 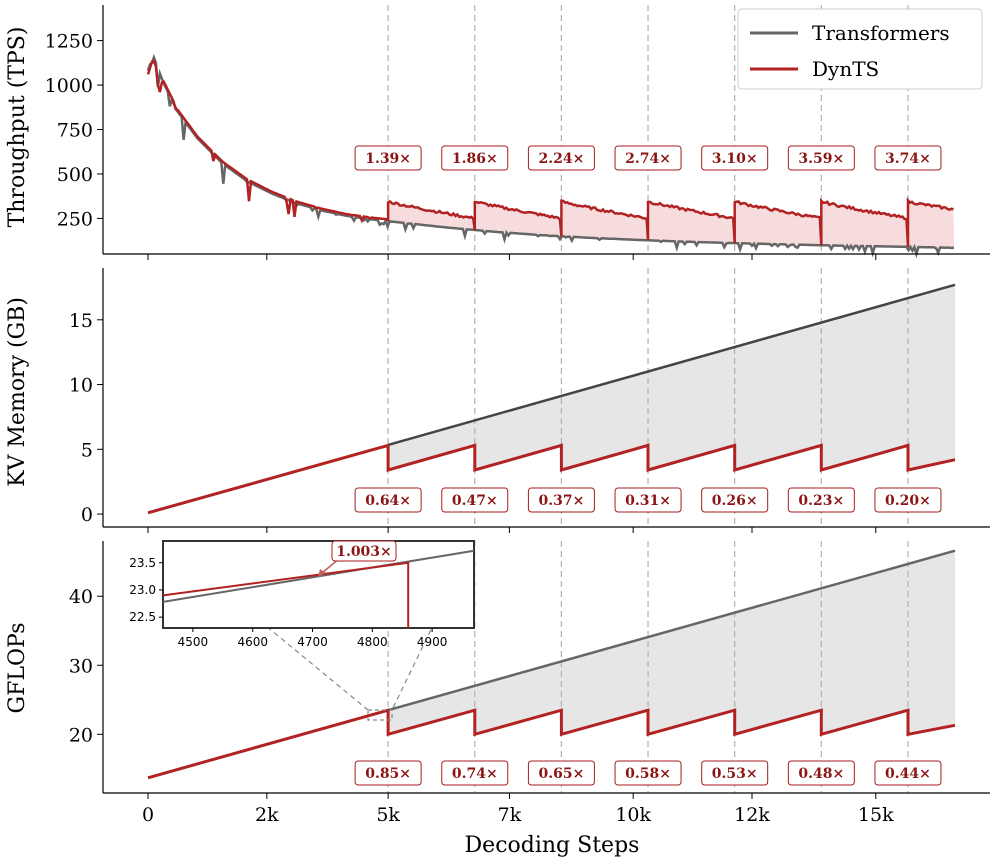 What do you see at coordinates (75, 175) in the screenshot?
I see `y-tick-label: 500` at bounding box center [75, 175].